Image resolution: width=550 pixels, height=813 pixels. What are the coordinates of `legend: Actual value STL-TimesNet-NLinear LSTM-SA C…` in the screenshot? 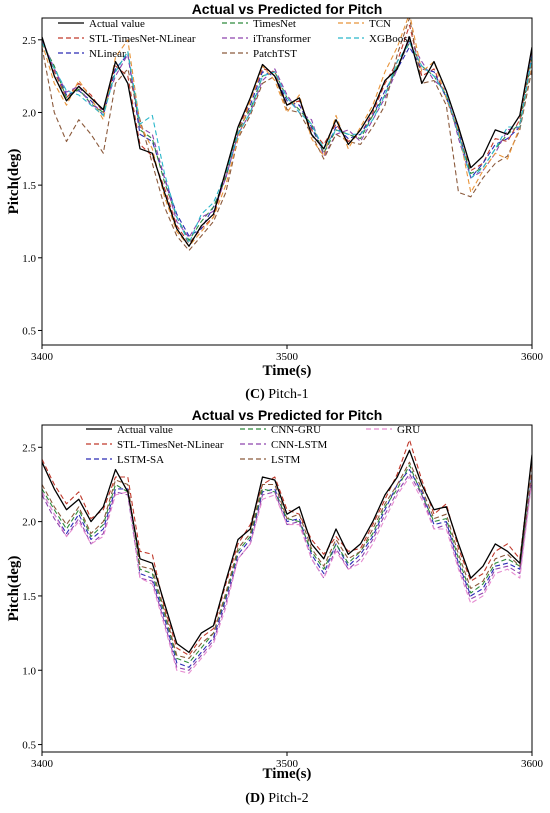 It's located at (253, 445).